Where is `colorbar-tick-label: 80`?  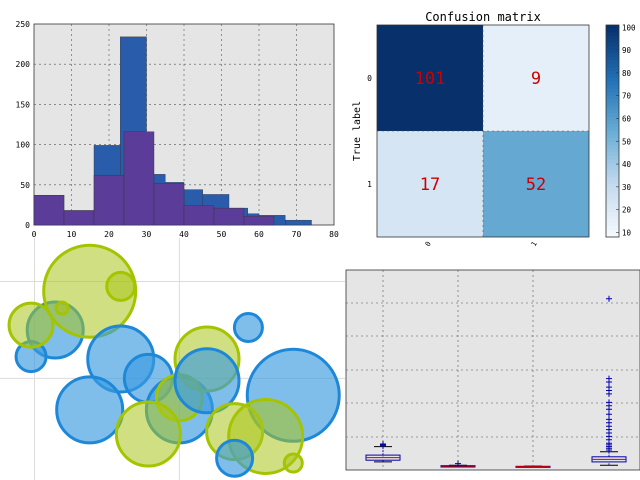 colorbar-tick-label: 80 is located at coordinates (627, 73).